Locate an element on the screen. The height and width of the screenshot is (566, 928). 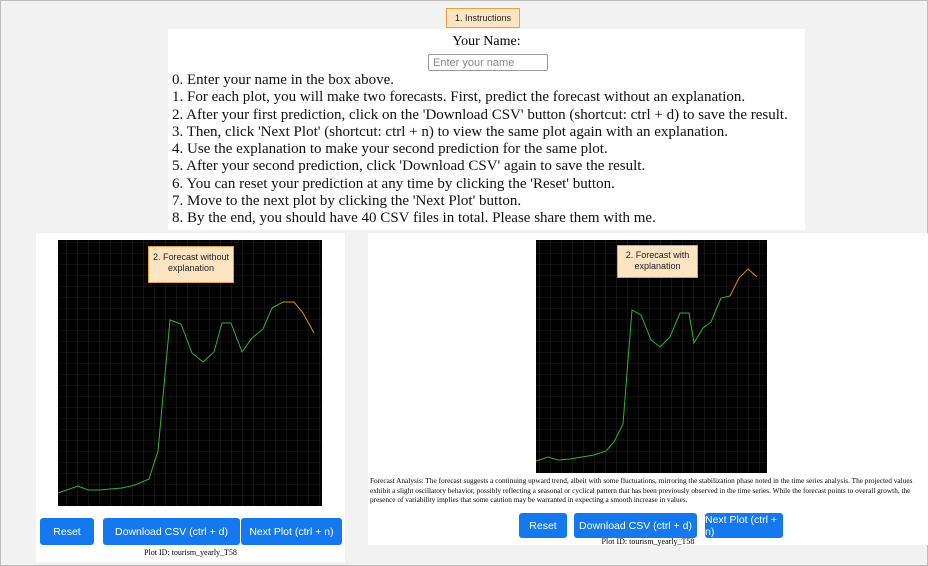
plot-tag: 2. Forecast without explanation is located at coordinates (191, 264).